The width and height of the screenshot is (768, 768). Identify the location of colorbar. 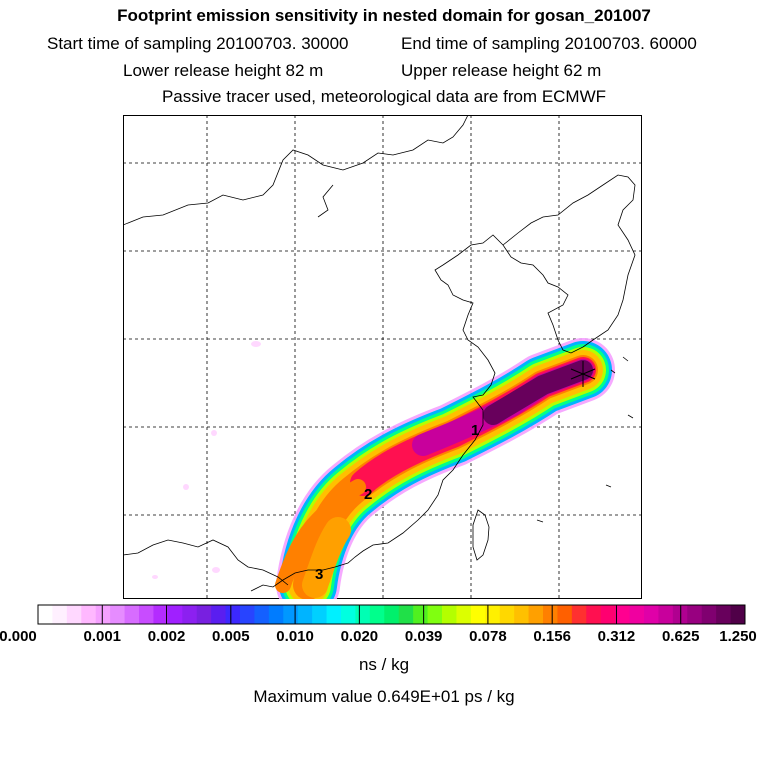
(391, 614).